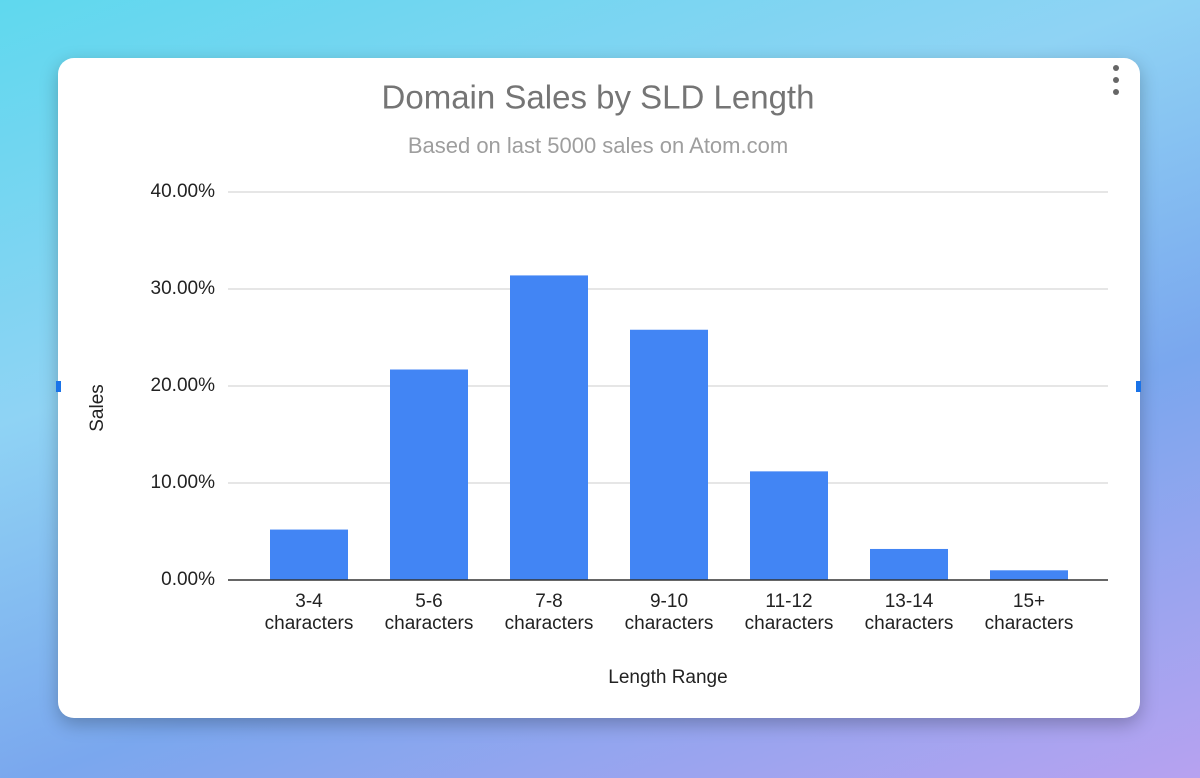 The width and height of the screenshot is (1200, 778). I want to click on x-tick-label: 5-6 characters, so click(429, 612).